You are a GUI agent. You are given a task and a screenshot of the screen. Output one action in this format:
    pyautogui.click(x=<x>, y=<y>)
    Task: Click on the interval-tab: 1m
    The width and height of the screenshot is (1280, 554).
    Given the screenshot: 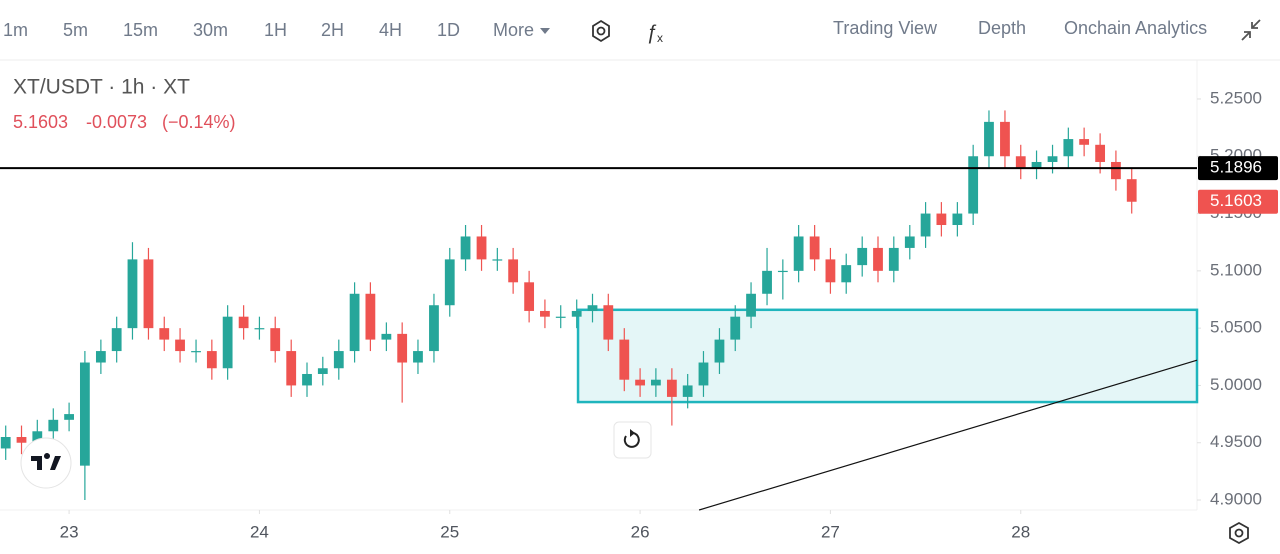 What is the action you would take?
    pyautogui.click(x=15, y=30)
    